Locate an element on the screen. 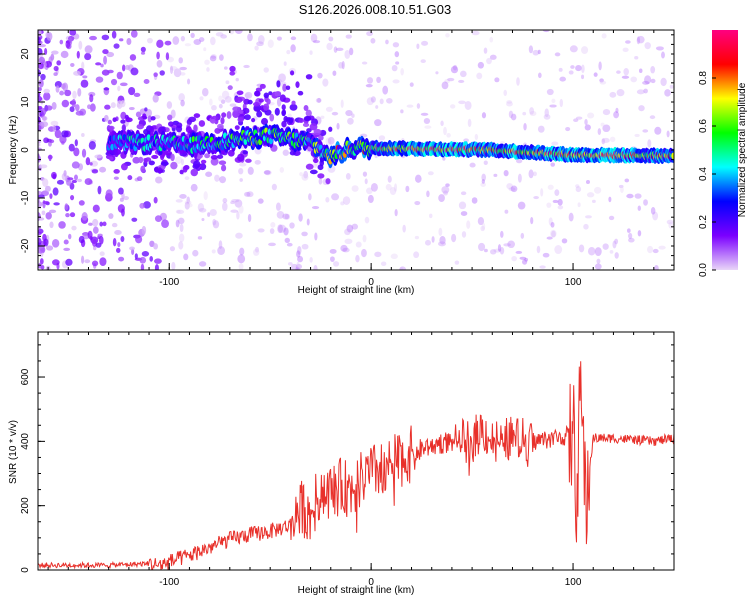  y-tick-label: 20 is located at coordinates (25, 54).